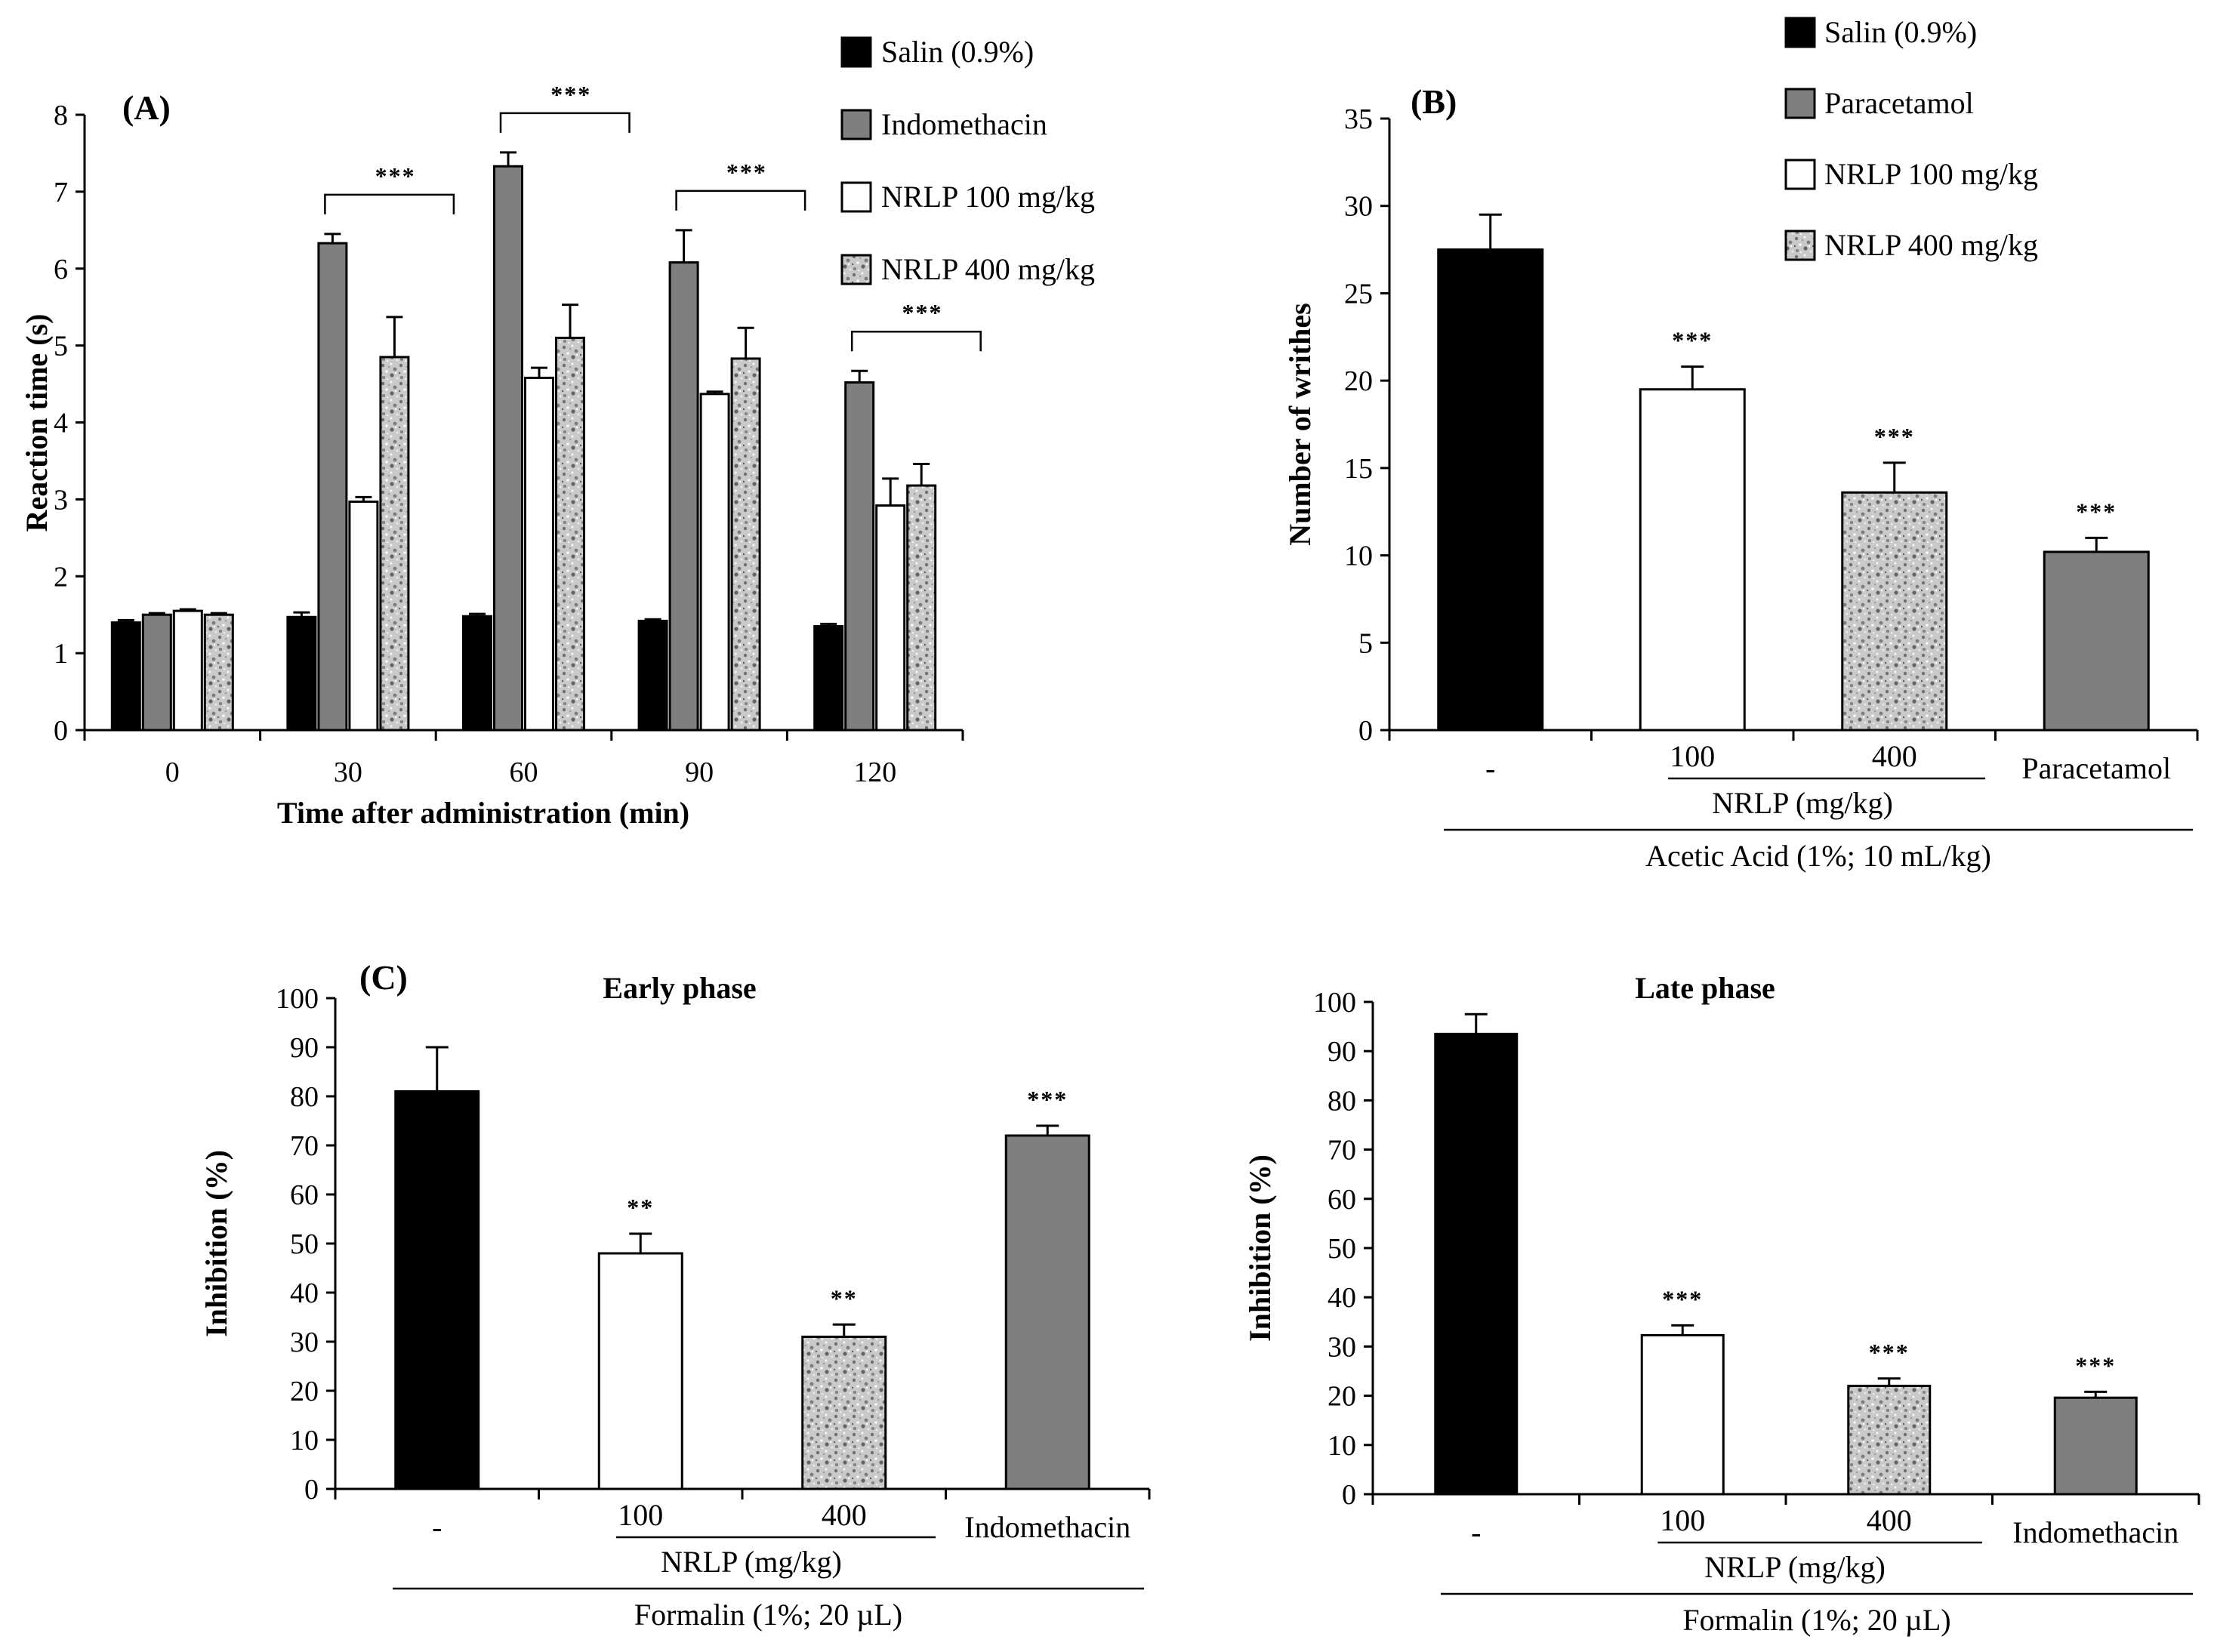 The height and width of the screenshot is (1652, 2214). What do you see at coordinates (61, 424) in the screenshot?
I see `y-tick-label: 4` at bounding box center [61, 424].